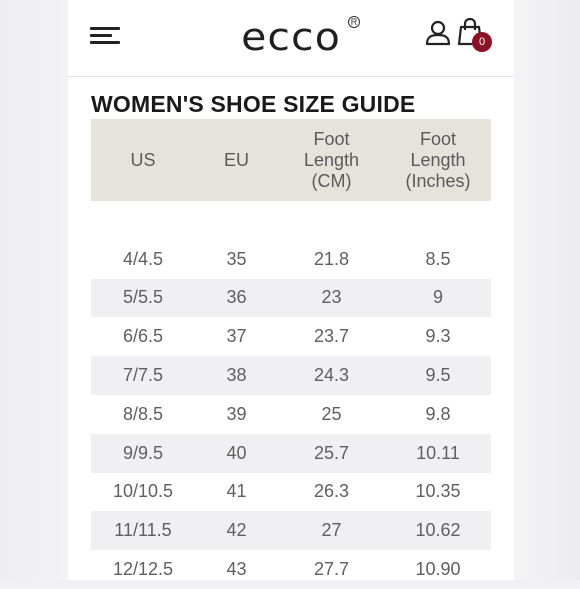  I want to click on cell-eu: 37, so click(236, 336).